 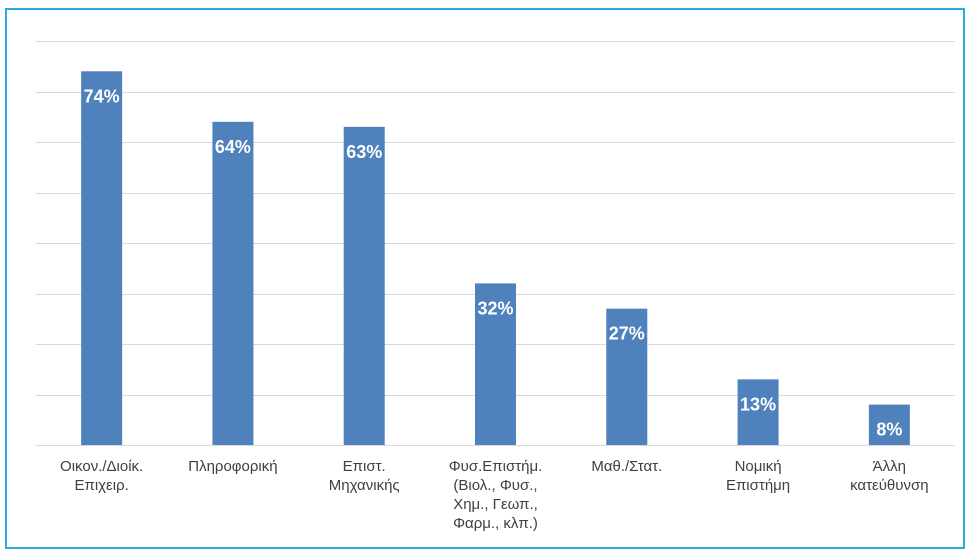 What do you see at coordinates (102, 476) in the screenshot?
I see `category-label: Οικον./Διοίκ. Επιχειρ.` at bounding box center [102, 476].